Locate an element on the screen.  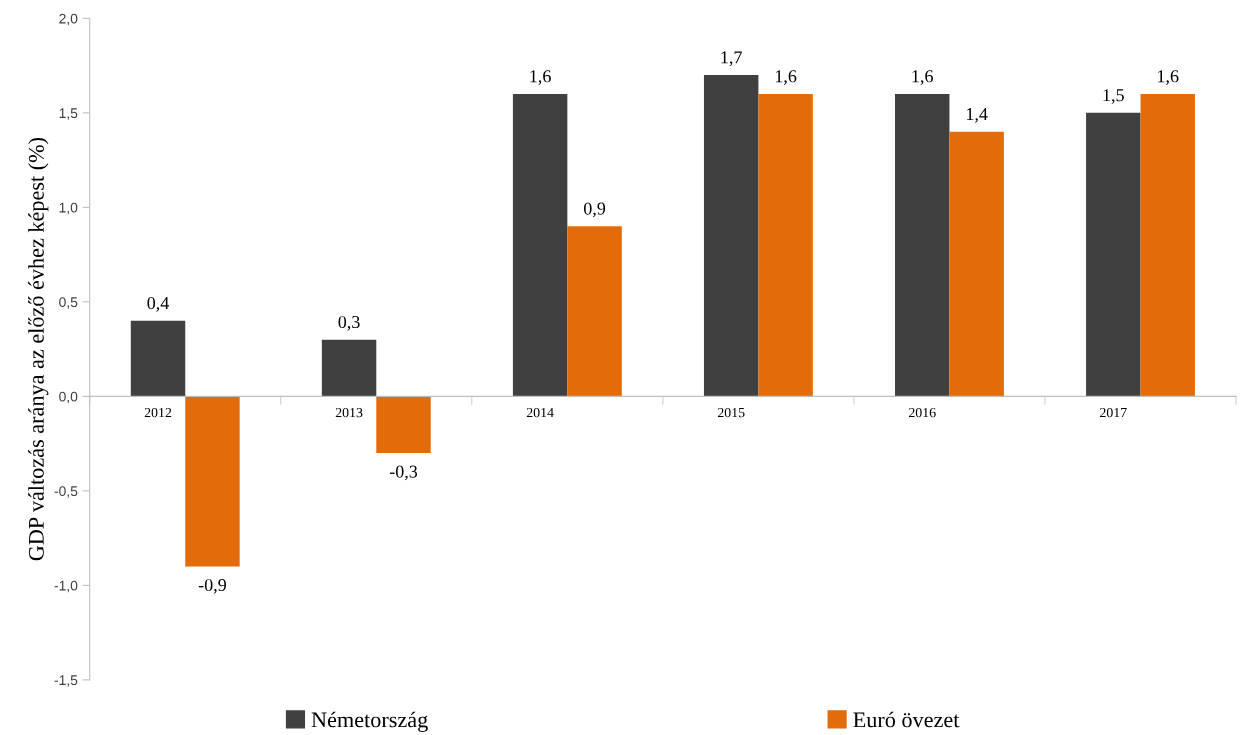
x-tick-label: 2012 is located at coordinates (158, 412).